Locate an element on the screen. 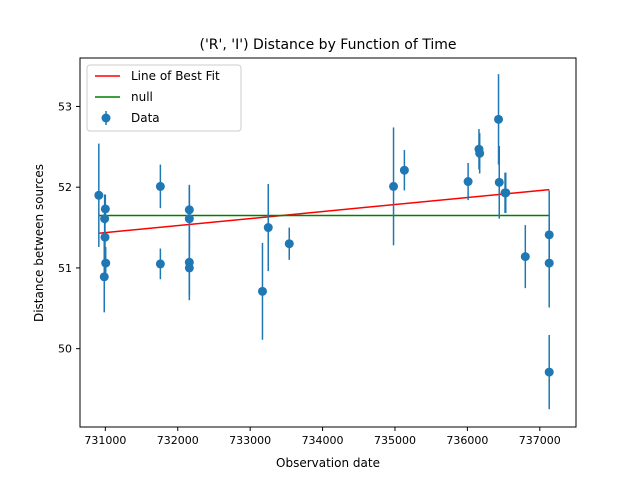  legend: Line of Best Fit null Data is located at coordinates (164, 98).